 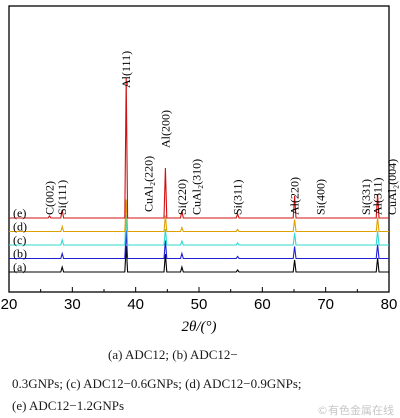 I want to click on x-tick-label: 40, so click(x=135, y=304).